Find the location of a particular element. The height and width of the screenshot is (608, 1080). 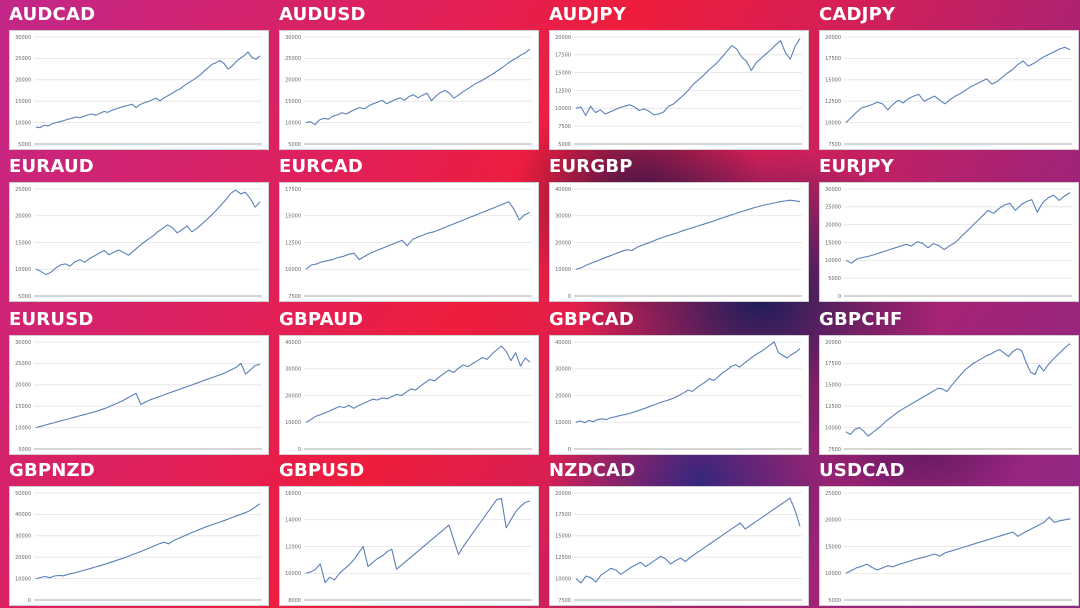

line-chart-nzdcad: 7500 10000 12500 15000 17500 20000 is located at coordinates (678, 547).